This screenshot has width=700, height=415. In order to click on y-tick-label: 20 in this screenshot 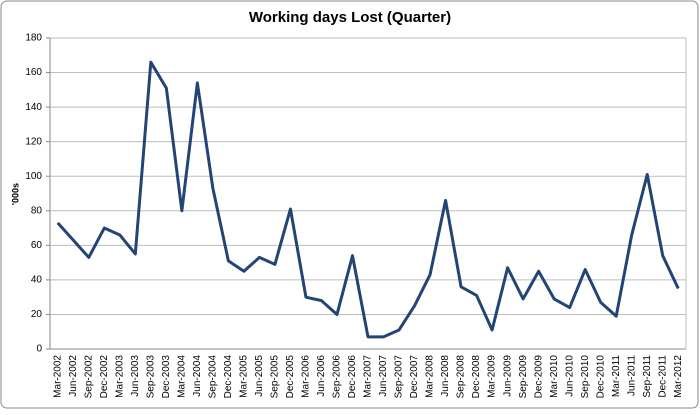, I will do `click(37, 314)`.